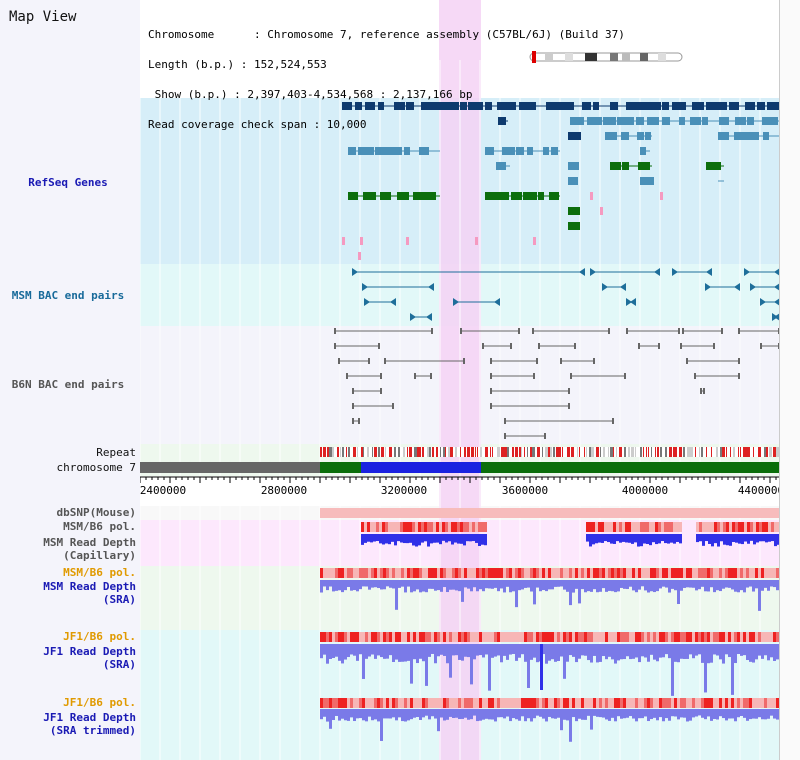  I want to click on jf1-read-depth-sra-label: JF1 Read Depth, so click(89, 651).